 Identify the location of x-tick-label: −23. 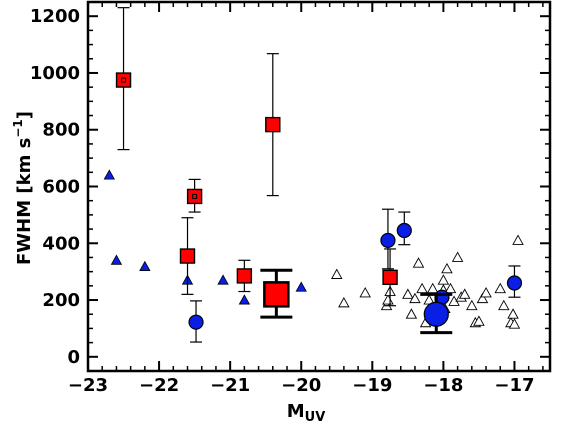
(88, 385).